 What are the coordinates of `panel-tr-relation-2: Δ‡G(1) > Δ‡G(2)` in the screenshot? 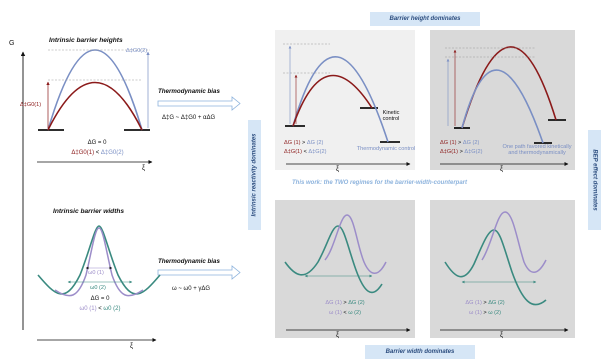 It's located at (461, 152).